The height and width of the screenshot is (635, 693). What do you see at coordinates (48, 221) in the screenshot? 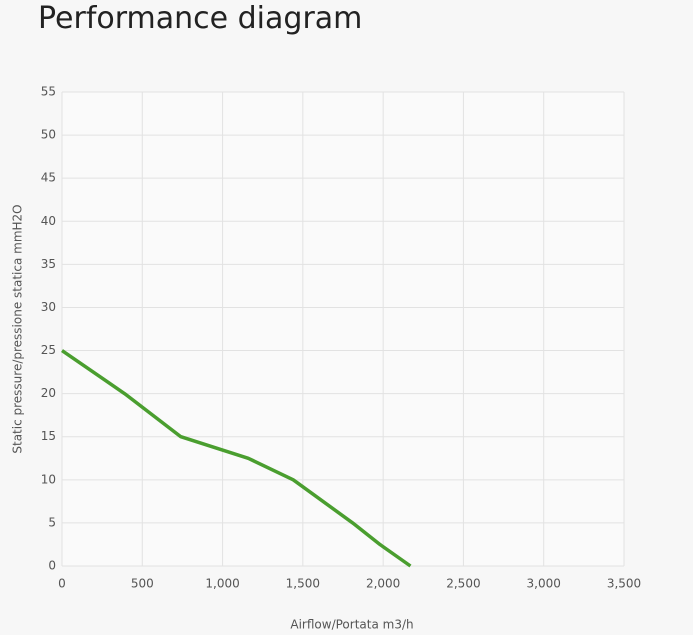
I see `y-tick-label: 40` at bounding box center [48, 221].